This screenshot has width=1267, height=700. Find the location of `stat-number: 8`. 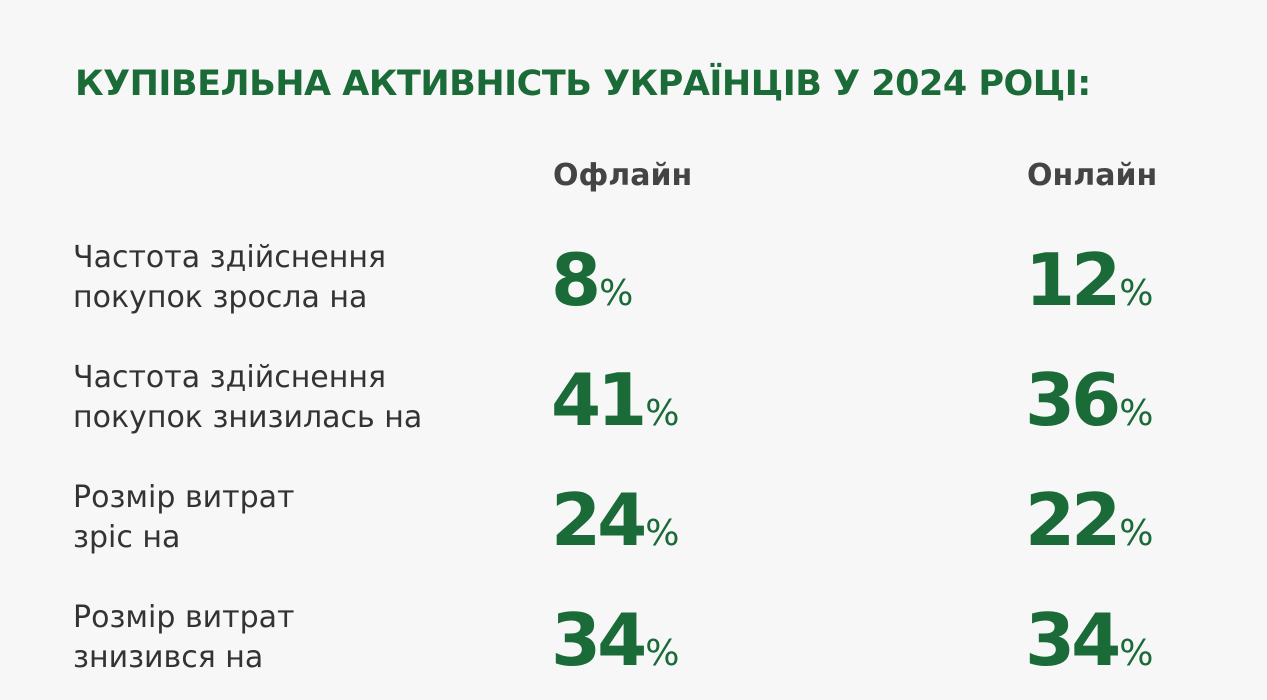

stat-number: 8 is located at coordinates (576, 280).